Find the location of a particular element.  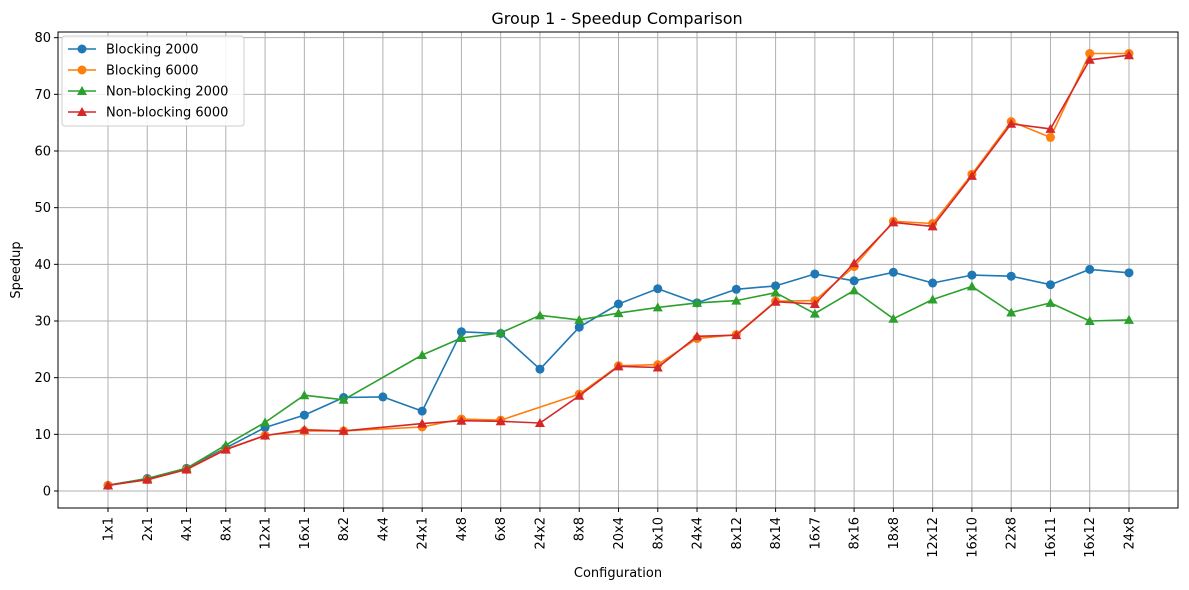

legend-label: Non-blocking 2000 is located at coordinates (167, 92).